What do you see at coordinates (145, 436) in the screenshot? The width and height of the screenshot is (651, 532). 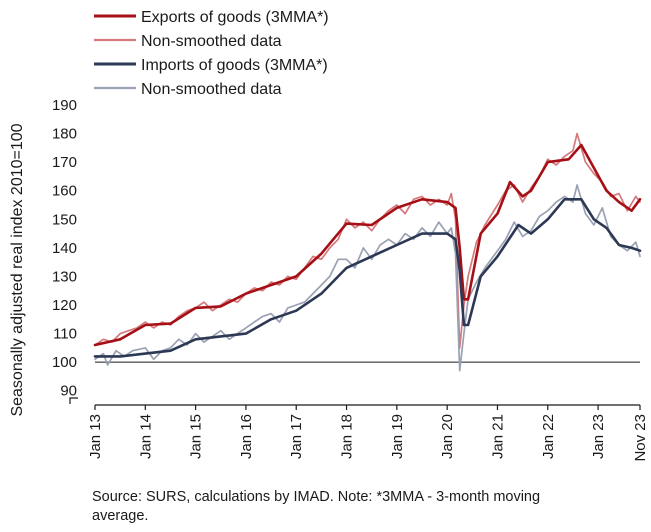 I see `x-tick-label: Jan 14` at bounding box center [145, 436].